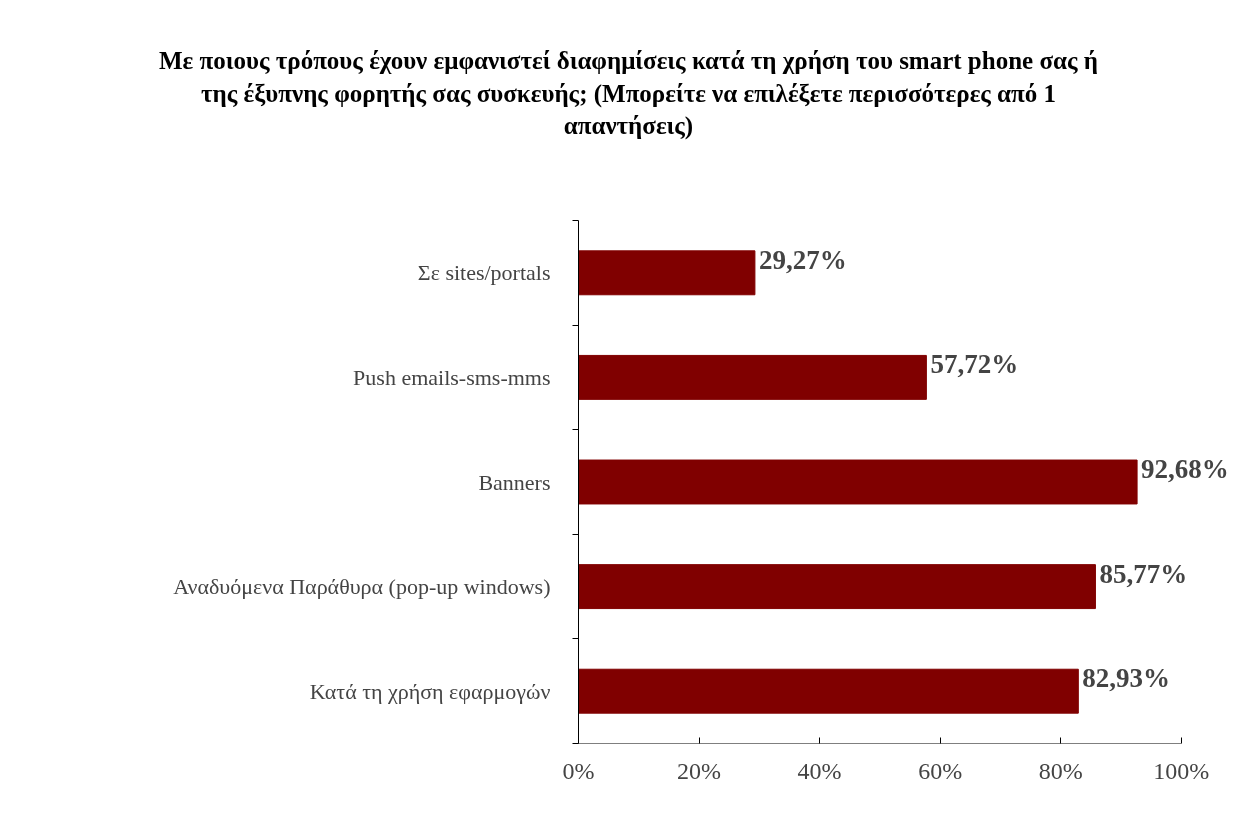 The height and width of the screenshot is (839, 1247). What do you see at coordinates (802, 259) in the screenshot?
I see `data-label: 29,27%` at bounding box center [802, 259].